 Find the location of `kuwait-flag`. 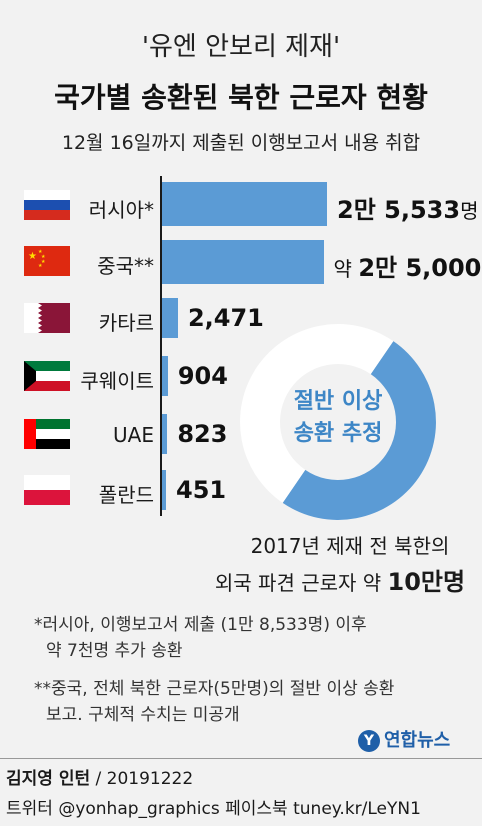

kuwait-flag is located at coordinates (47, 376).